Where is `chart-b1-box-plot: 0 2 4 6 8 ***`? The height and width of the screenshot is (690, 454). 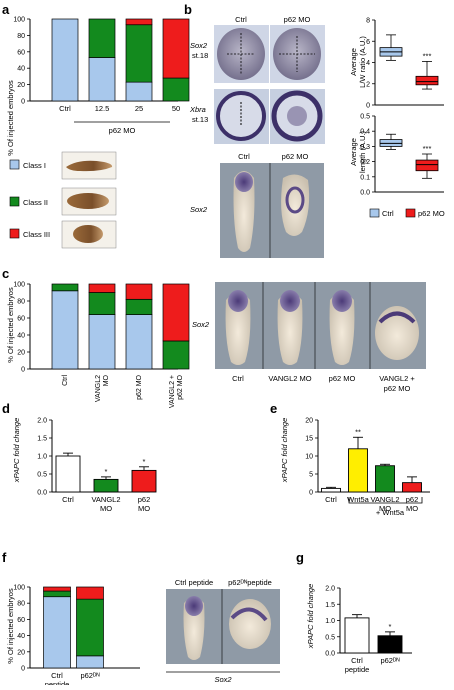
chart-b1-box-plot: 0 2 4 6 8 *** is located at coordinates (405, 64).